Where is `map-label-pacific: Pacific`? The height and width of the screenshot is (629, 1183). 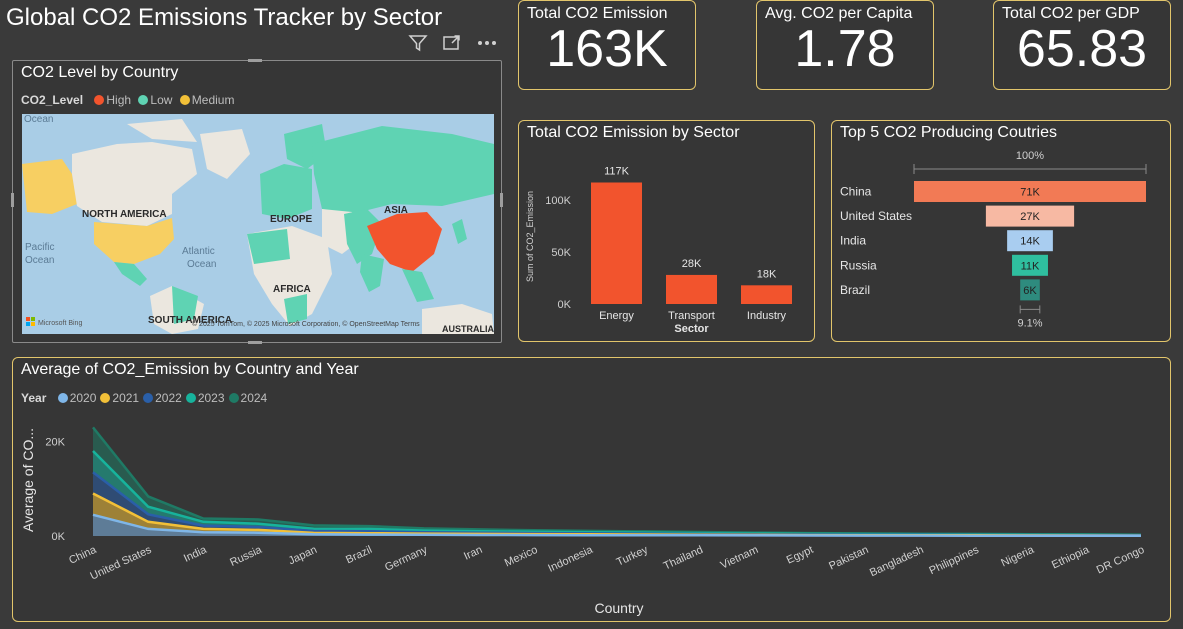 map-label-pacific: Pacific is located at coordinates (39, 247).